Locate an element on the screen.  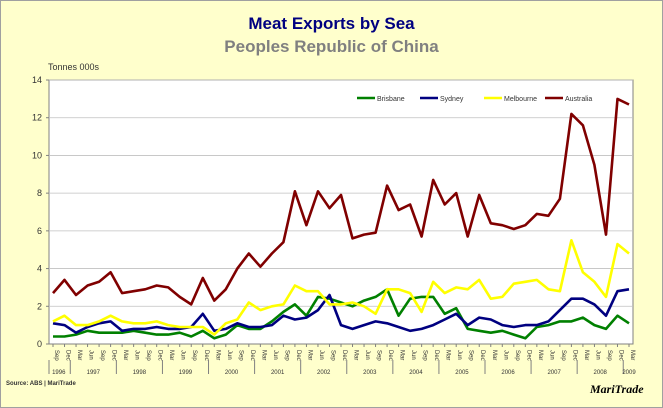
chart-subtitle: Peoples Republic of China is located at coordinates (331, 46).